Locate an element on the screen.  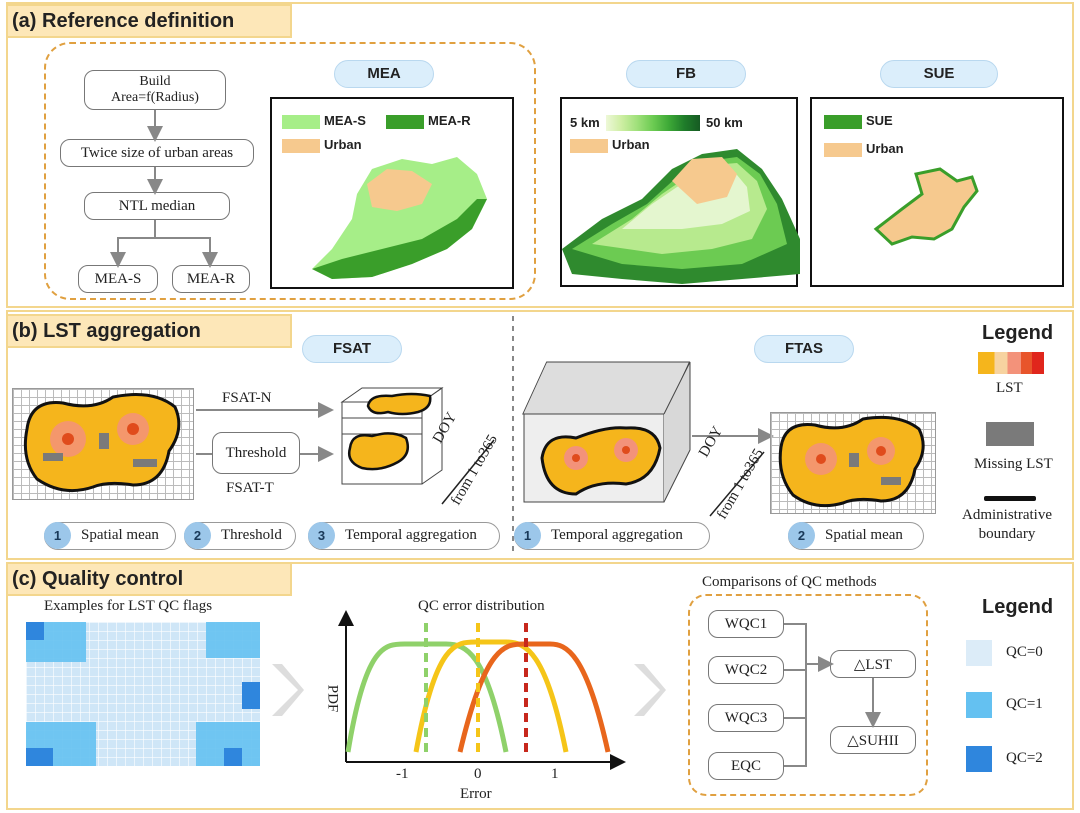
sue-map: SUE Urban is located at coordinates (937, 192).